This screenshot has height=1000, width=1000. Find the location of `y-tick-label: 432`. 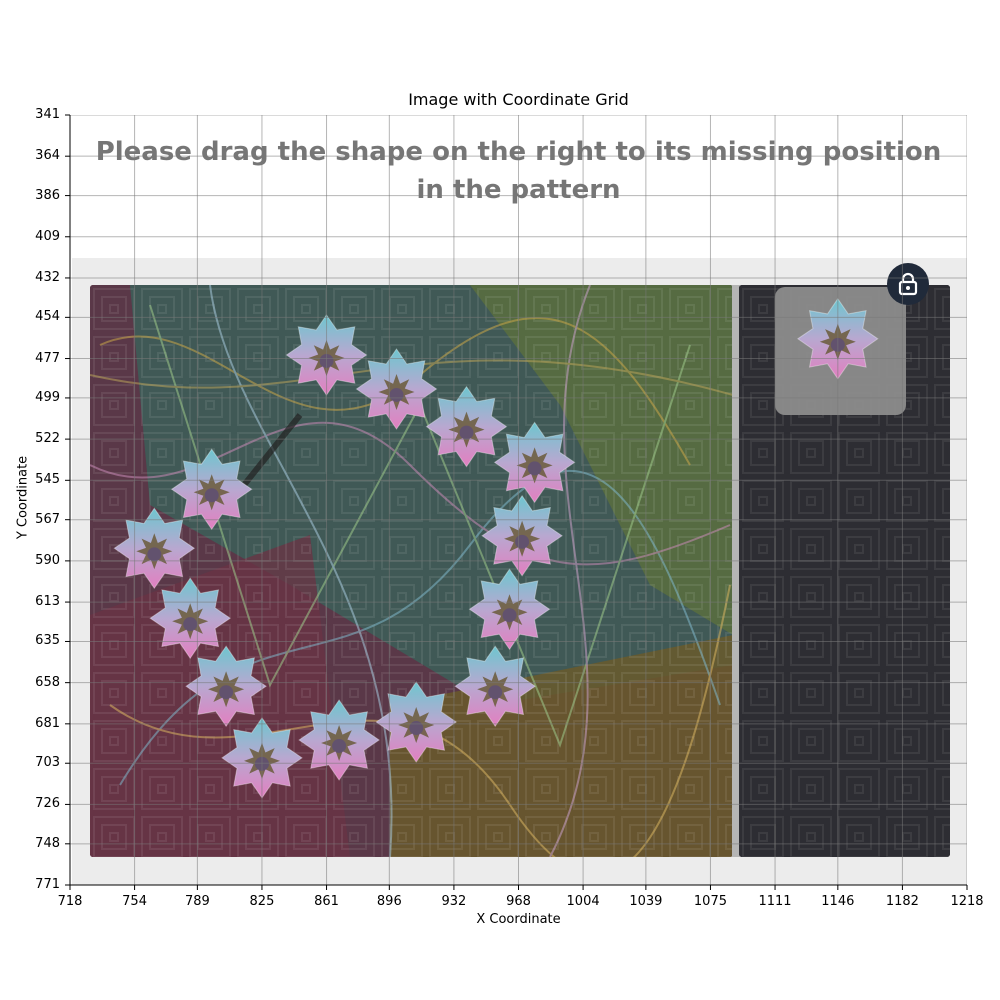

y-tick-label: 432 is located at coordinates (47, 277).